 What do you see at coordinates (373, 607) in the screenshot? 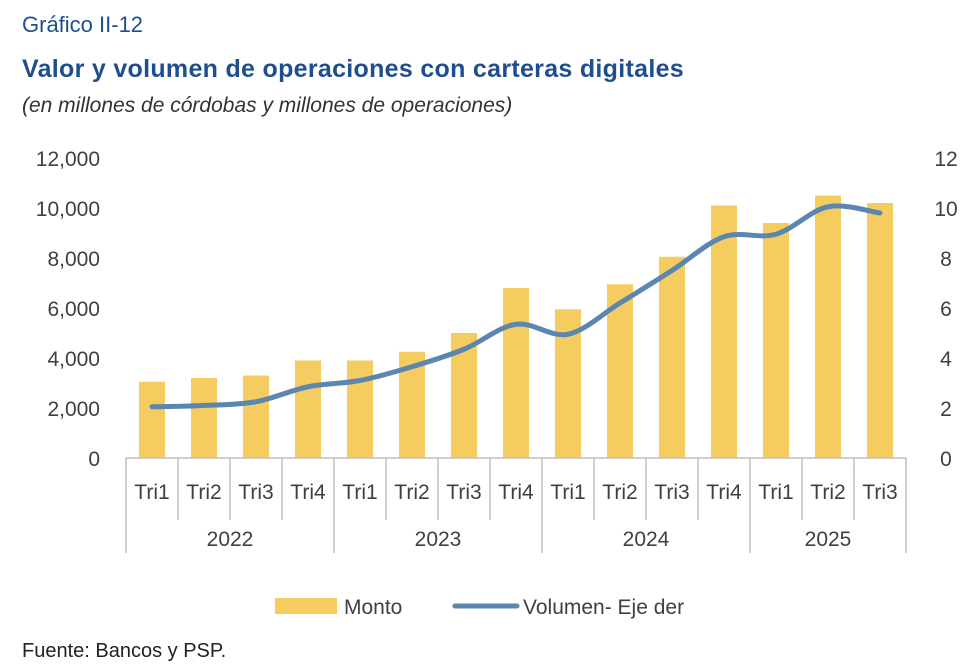
I see `legend-label-monto: Monto` at bounding box center [373, 607].